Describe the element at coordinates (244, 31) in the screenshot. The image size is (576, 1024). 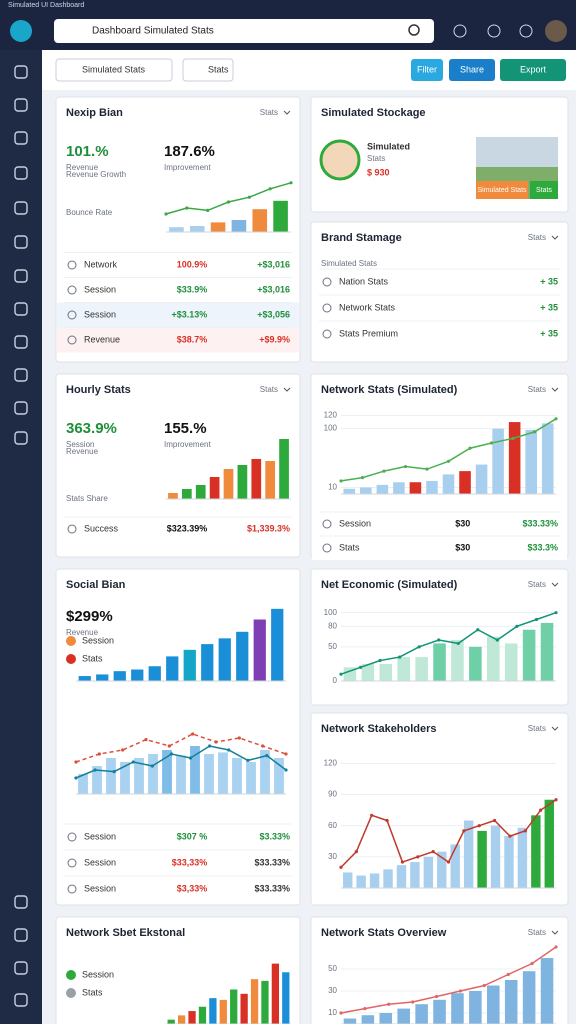
I see `search-box` at that location.